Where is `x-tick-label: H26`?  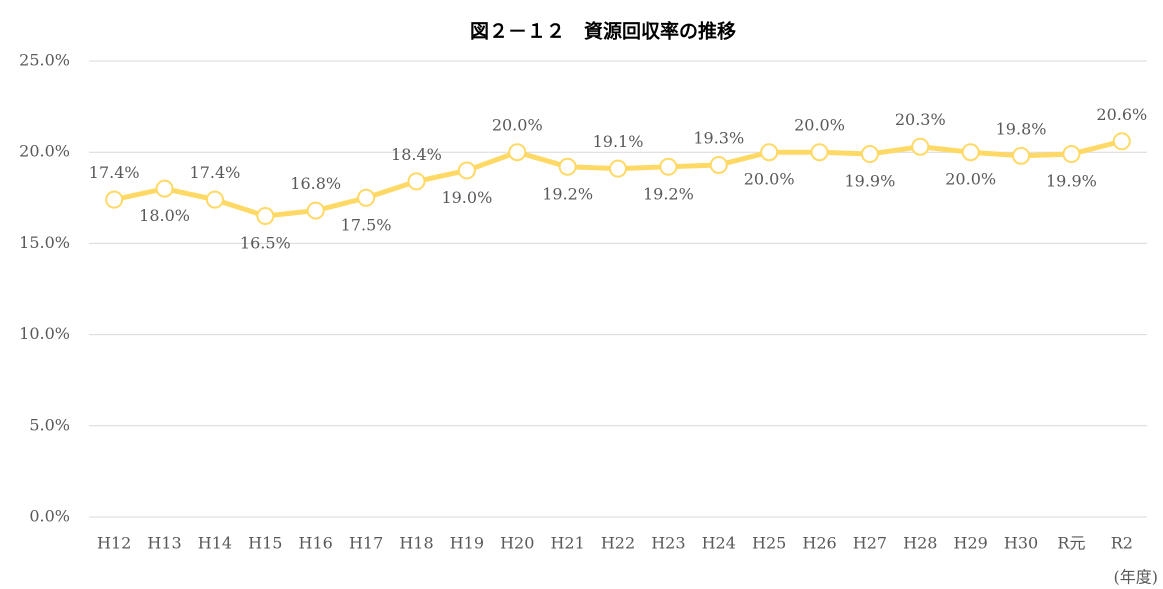 x-tick-label: H26 is located at coordinates (819, 543).